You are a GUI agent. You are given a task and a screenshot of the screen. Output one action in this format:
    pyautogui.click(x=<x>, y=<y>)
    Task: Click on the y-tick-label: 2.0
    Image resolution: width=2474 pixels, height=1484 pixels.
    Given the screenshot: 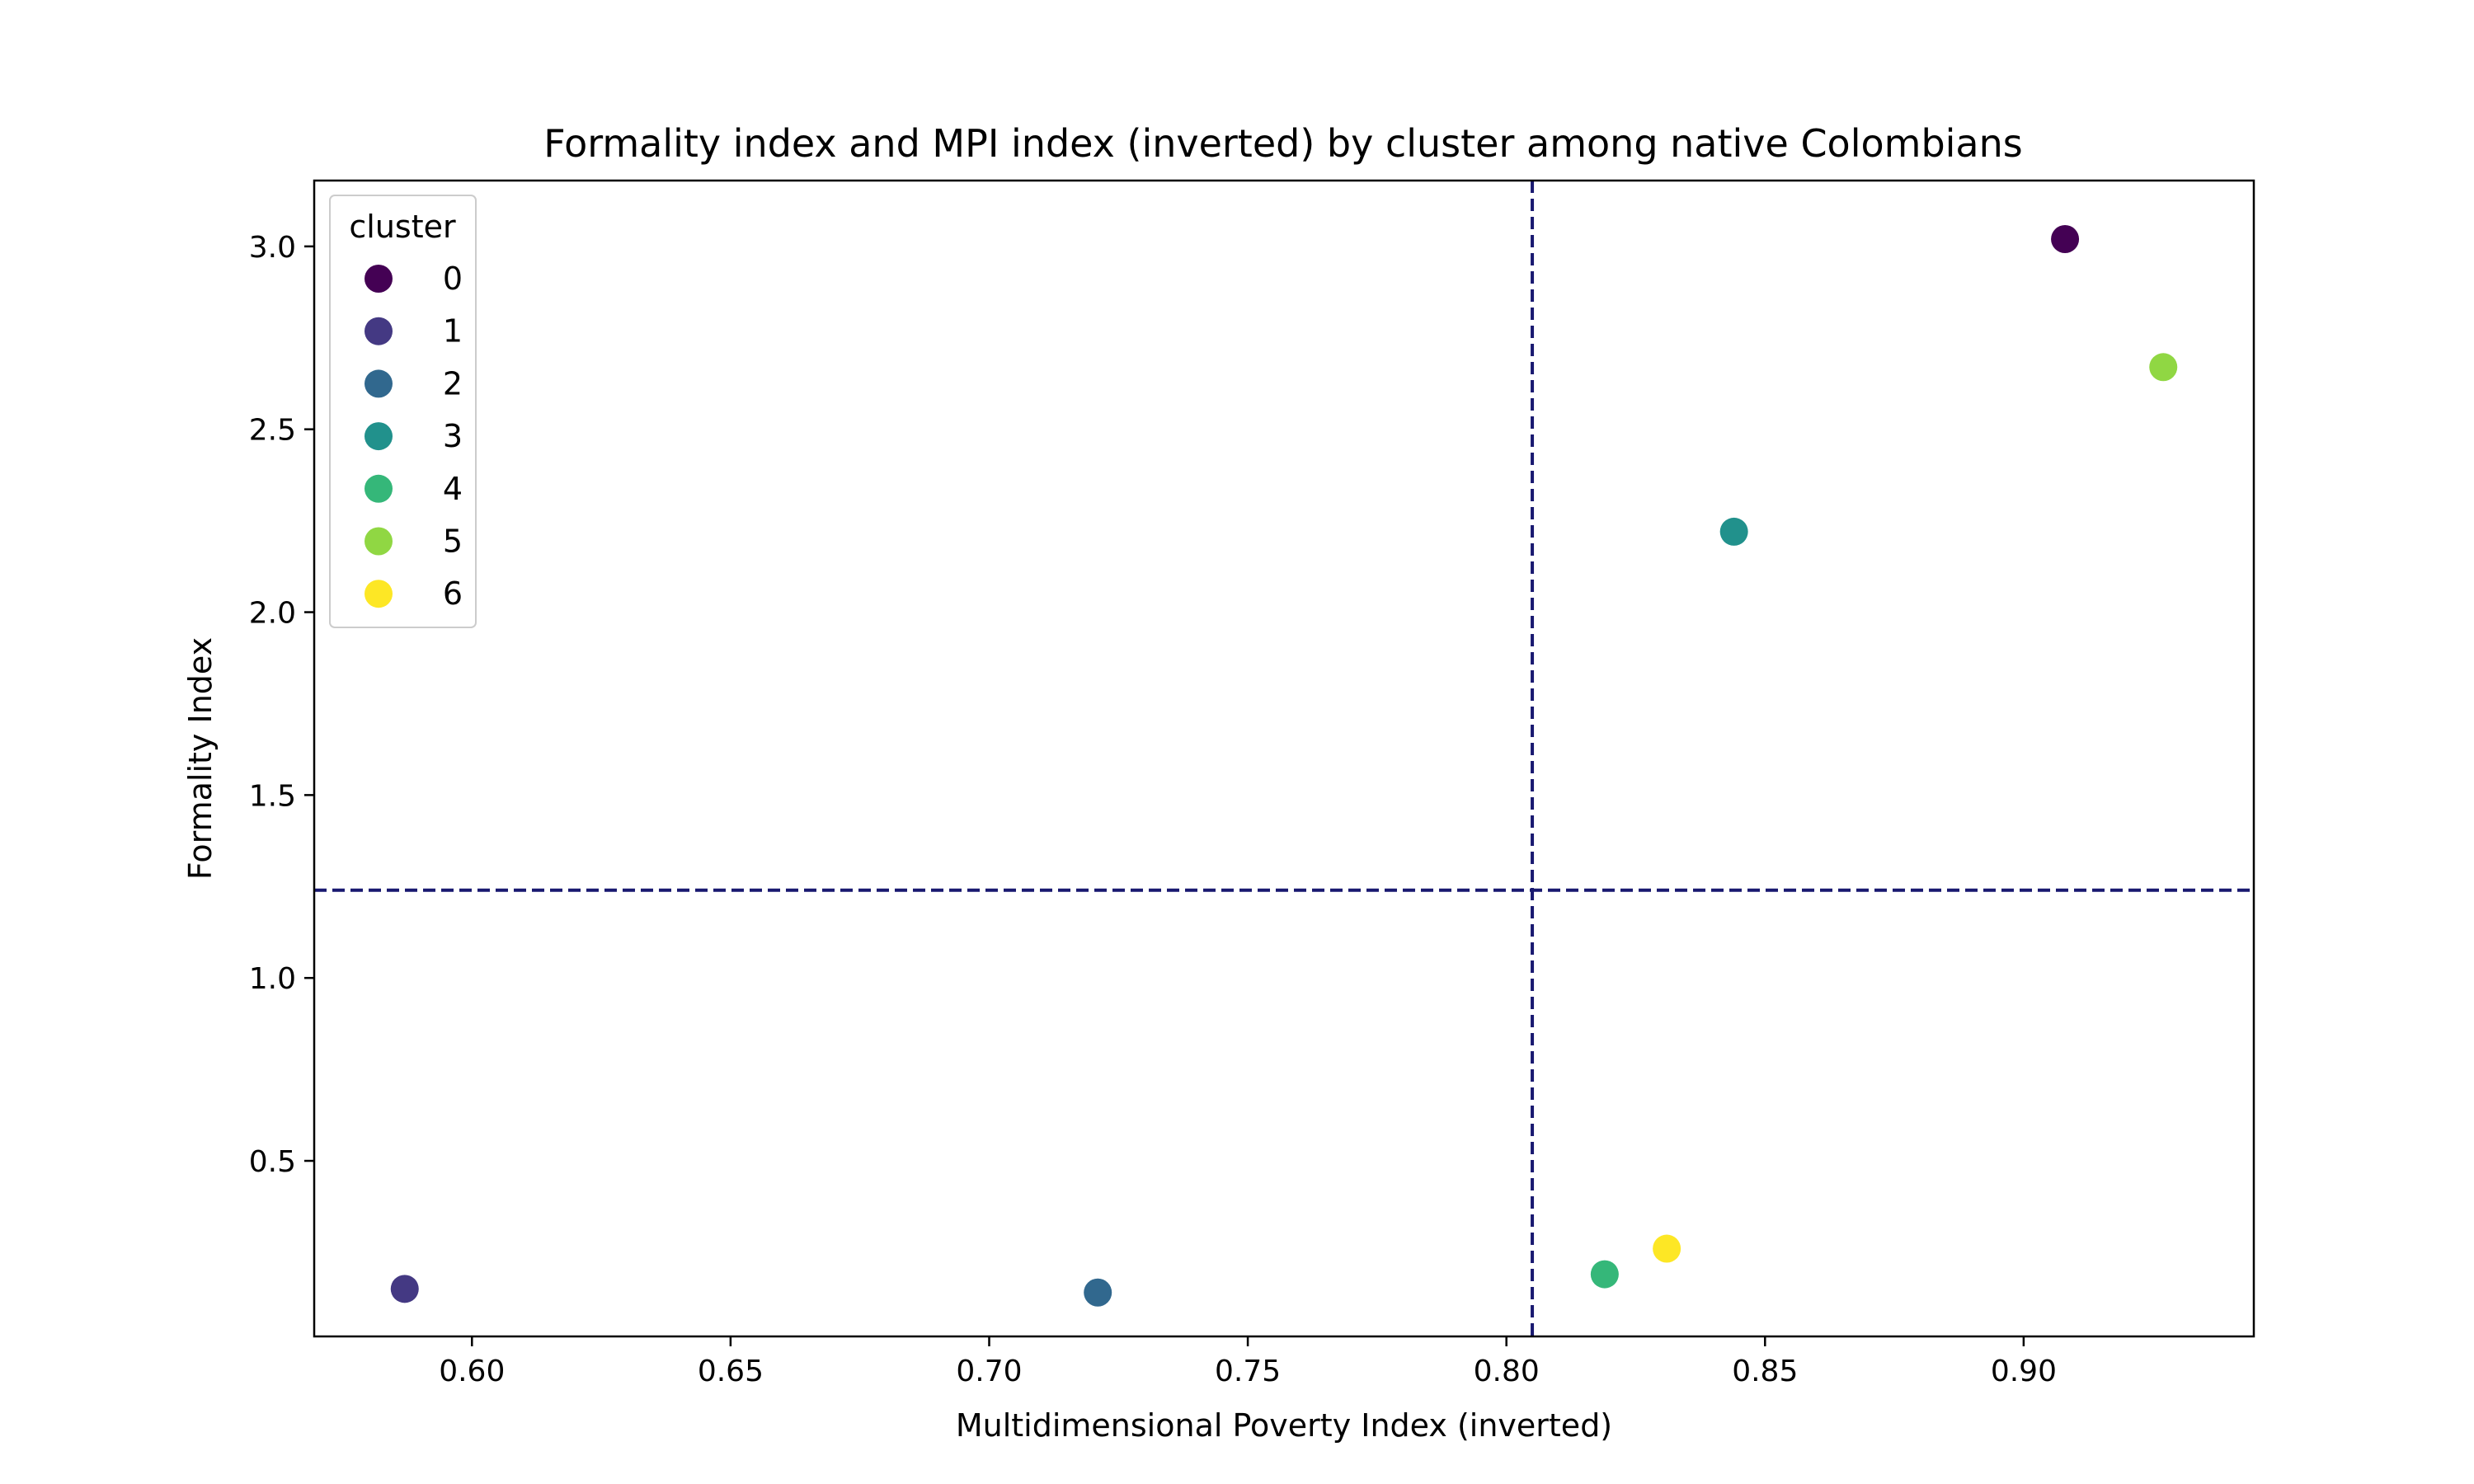 What is the action you would take?
    pyautogui.click(x=272, y=614)
    